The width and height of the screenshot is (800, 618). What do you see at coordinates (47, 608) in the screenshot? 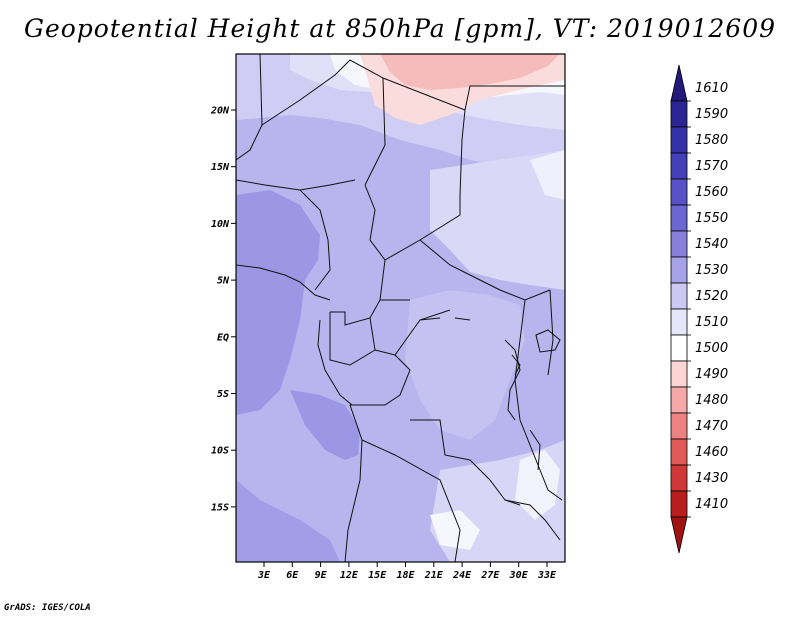
I see `grads-credit: GrADS: IGES/COLA` at bounding box center [47, 608].